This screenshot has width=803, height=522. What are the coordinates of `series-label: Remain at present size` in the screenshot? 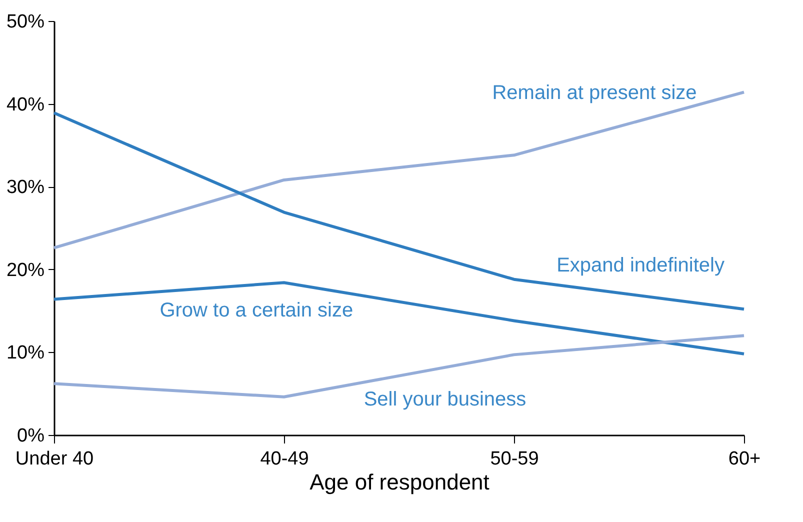 It's located at (594, 93).